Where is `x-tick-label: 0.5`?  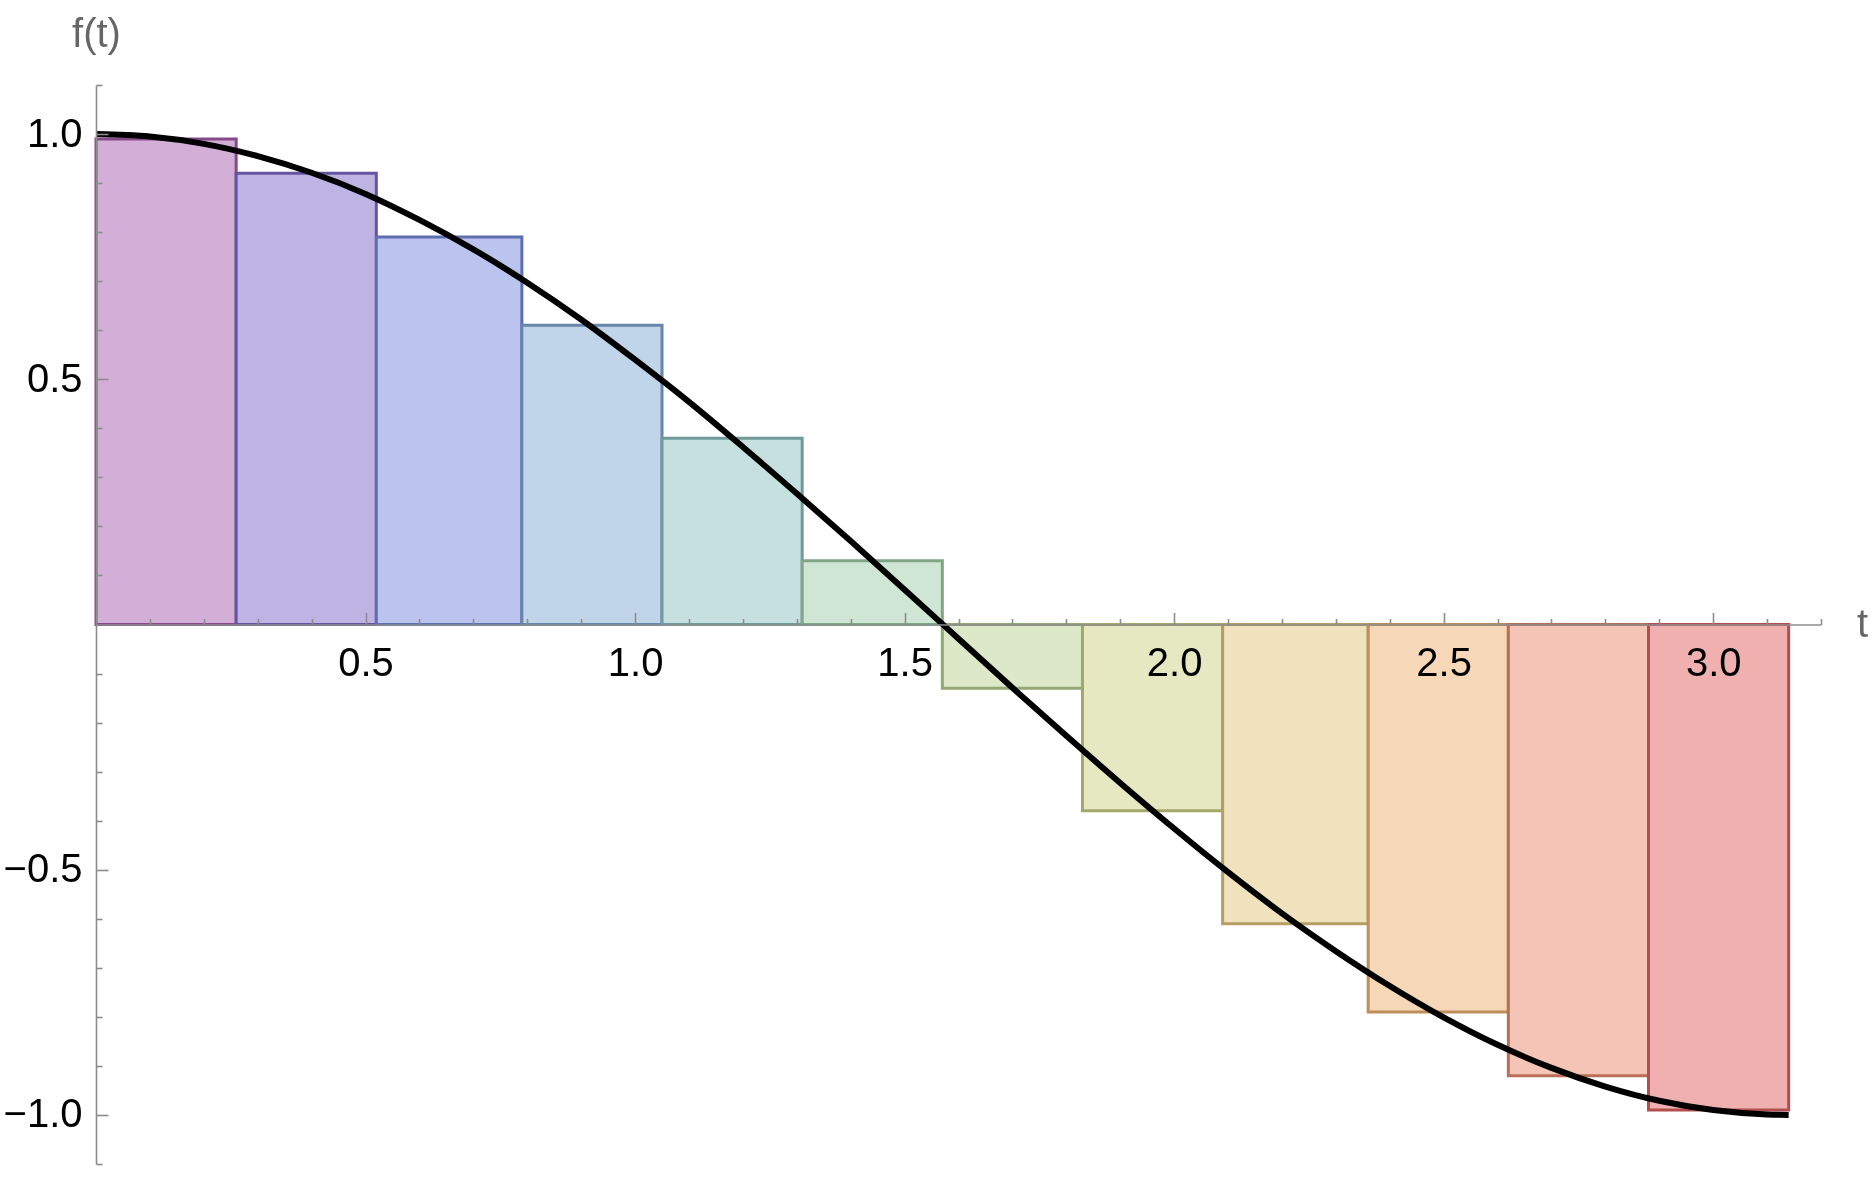
x-tick-label: 0.5 is located at coordinates (366, 662).